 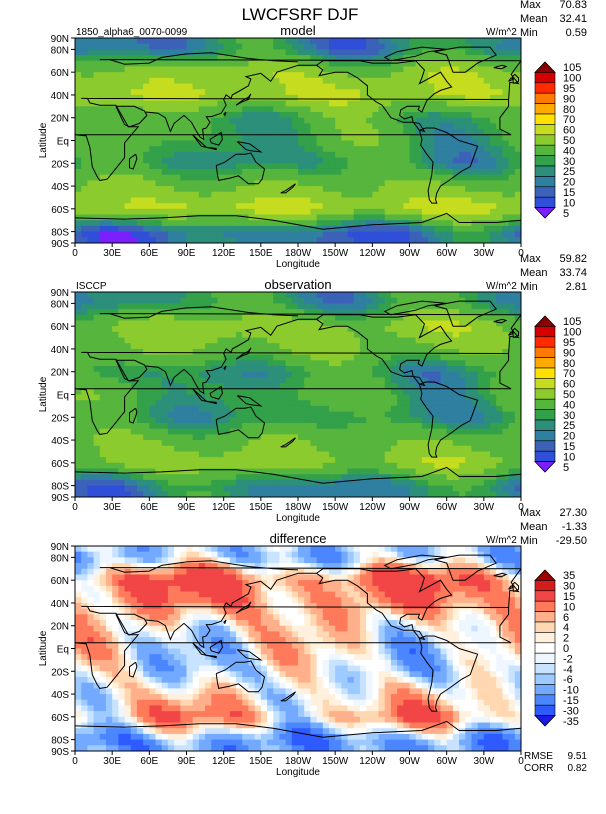 I want to click on colorbar-label: 80, so click(x=569, y=110).